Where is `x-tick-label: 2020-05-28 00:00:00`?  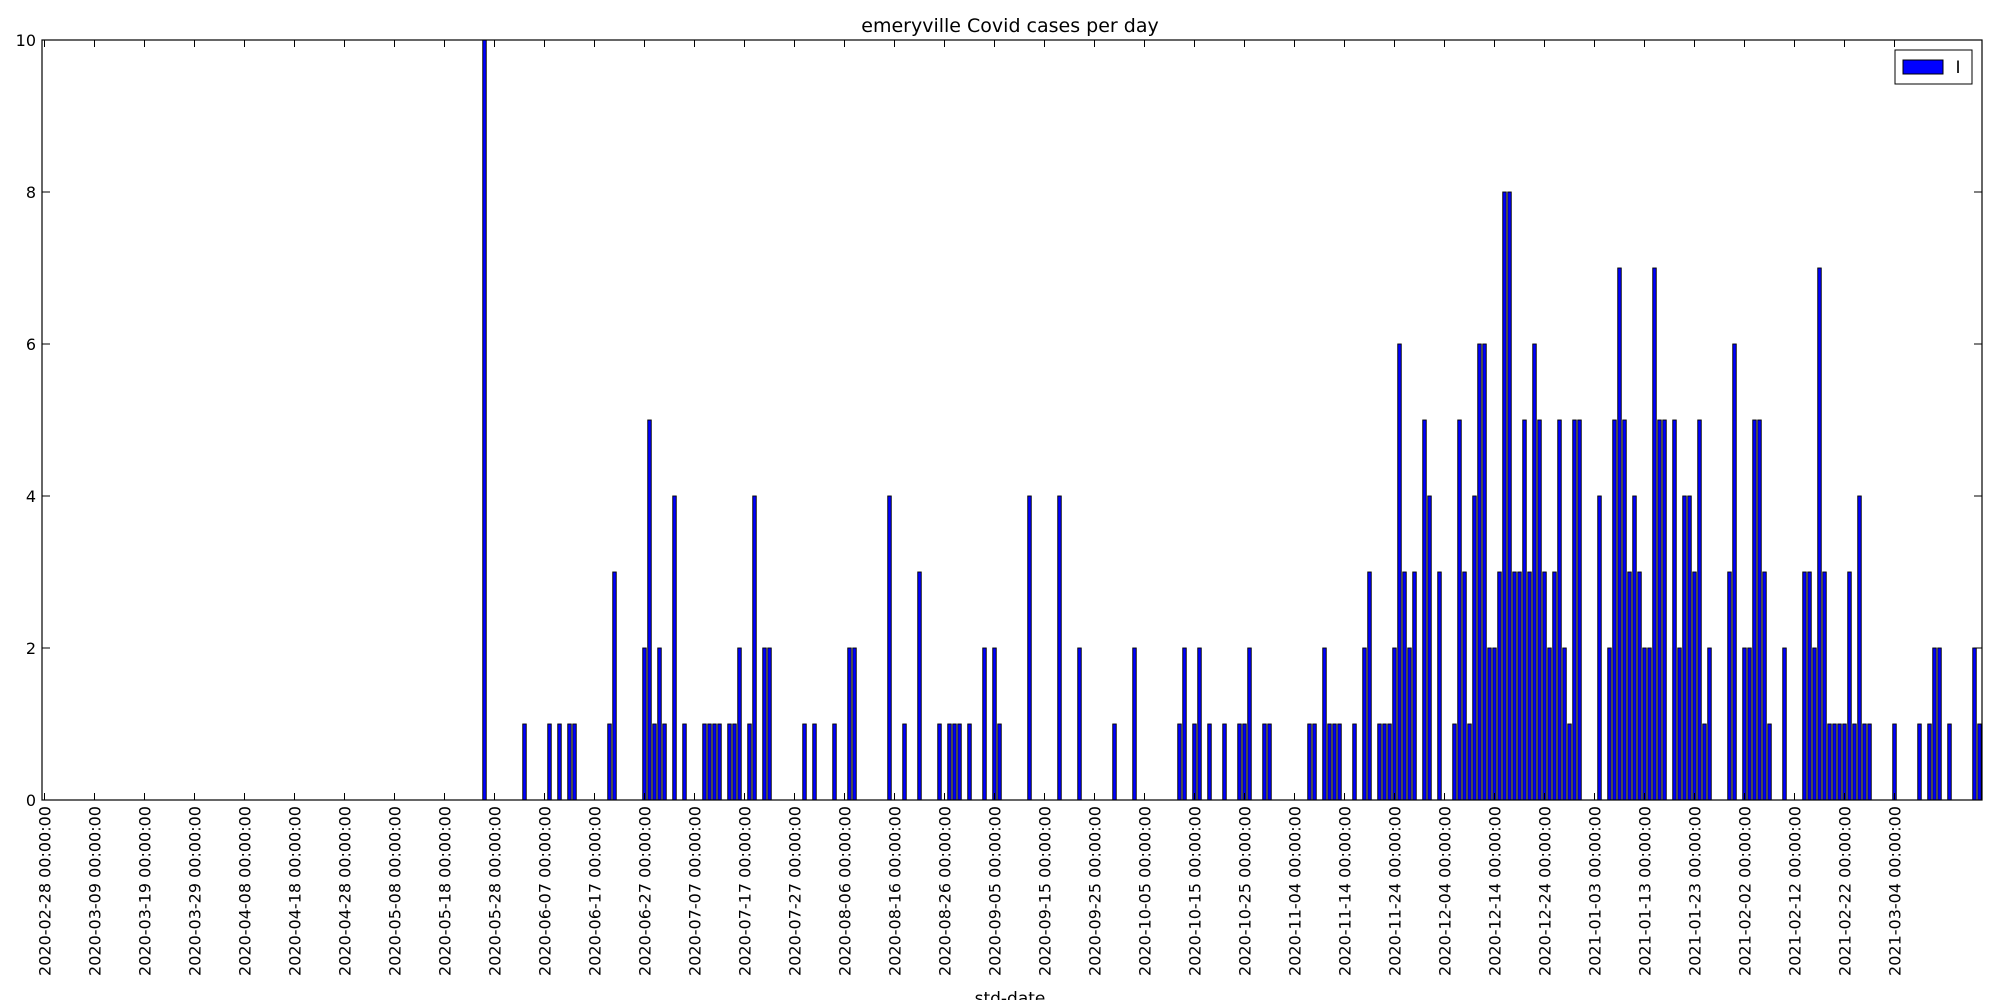
x-tick-label: 2020-05-28 00:00:00 is located at coordinates (495, 891).